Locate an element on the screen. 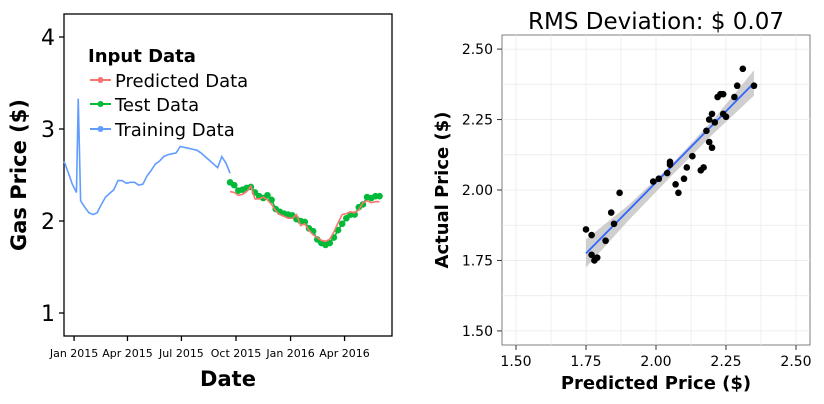  series-training-data is located at coordinates (147, 157).